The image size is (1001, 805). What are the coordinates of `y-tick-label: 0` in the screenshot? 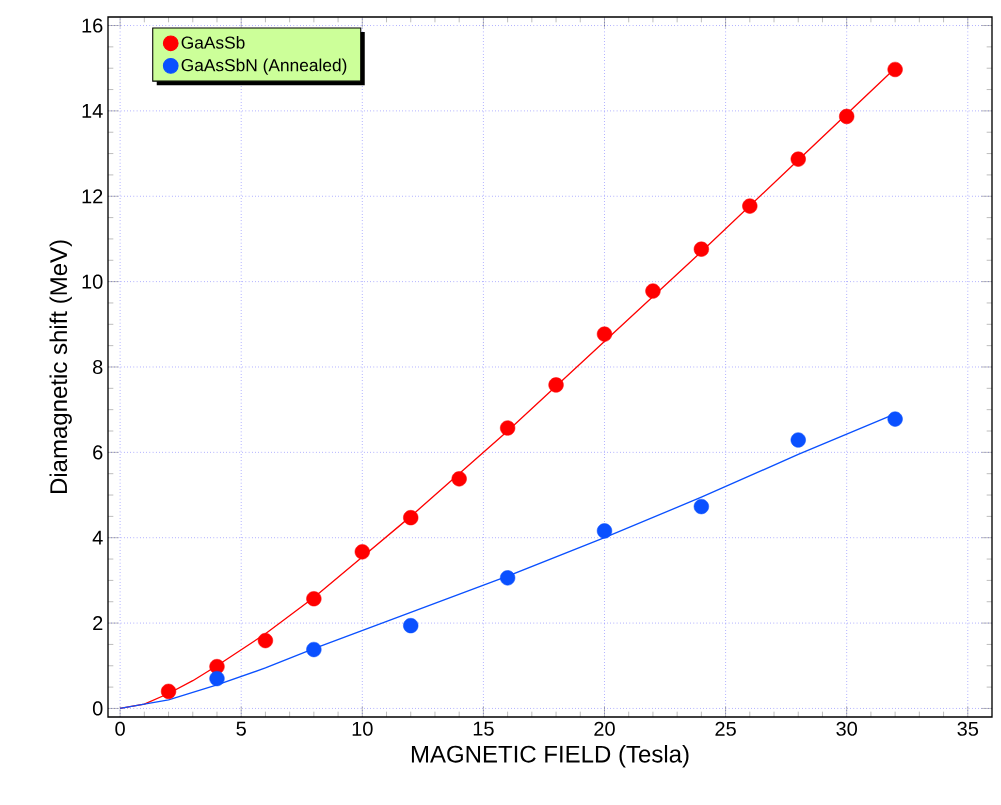 It's located at (97, 708).